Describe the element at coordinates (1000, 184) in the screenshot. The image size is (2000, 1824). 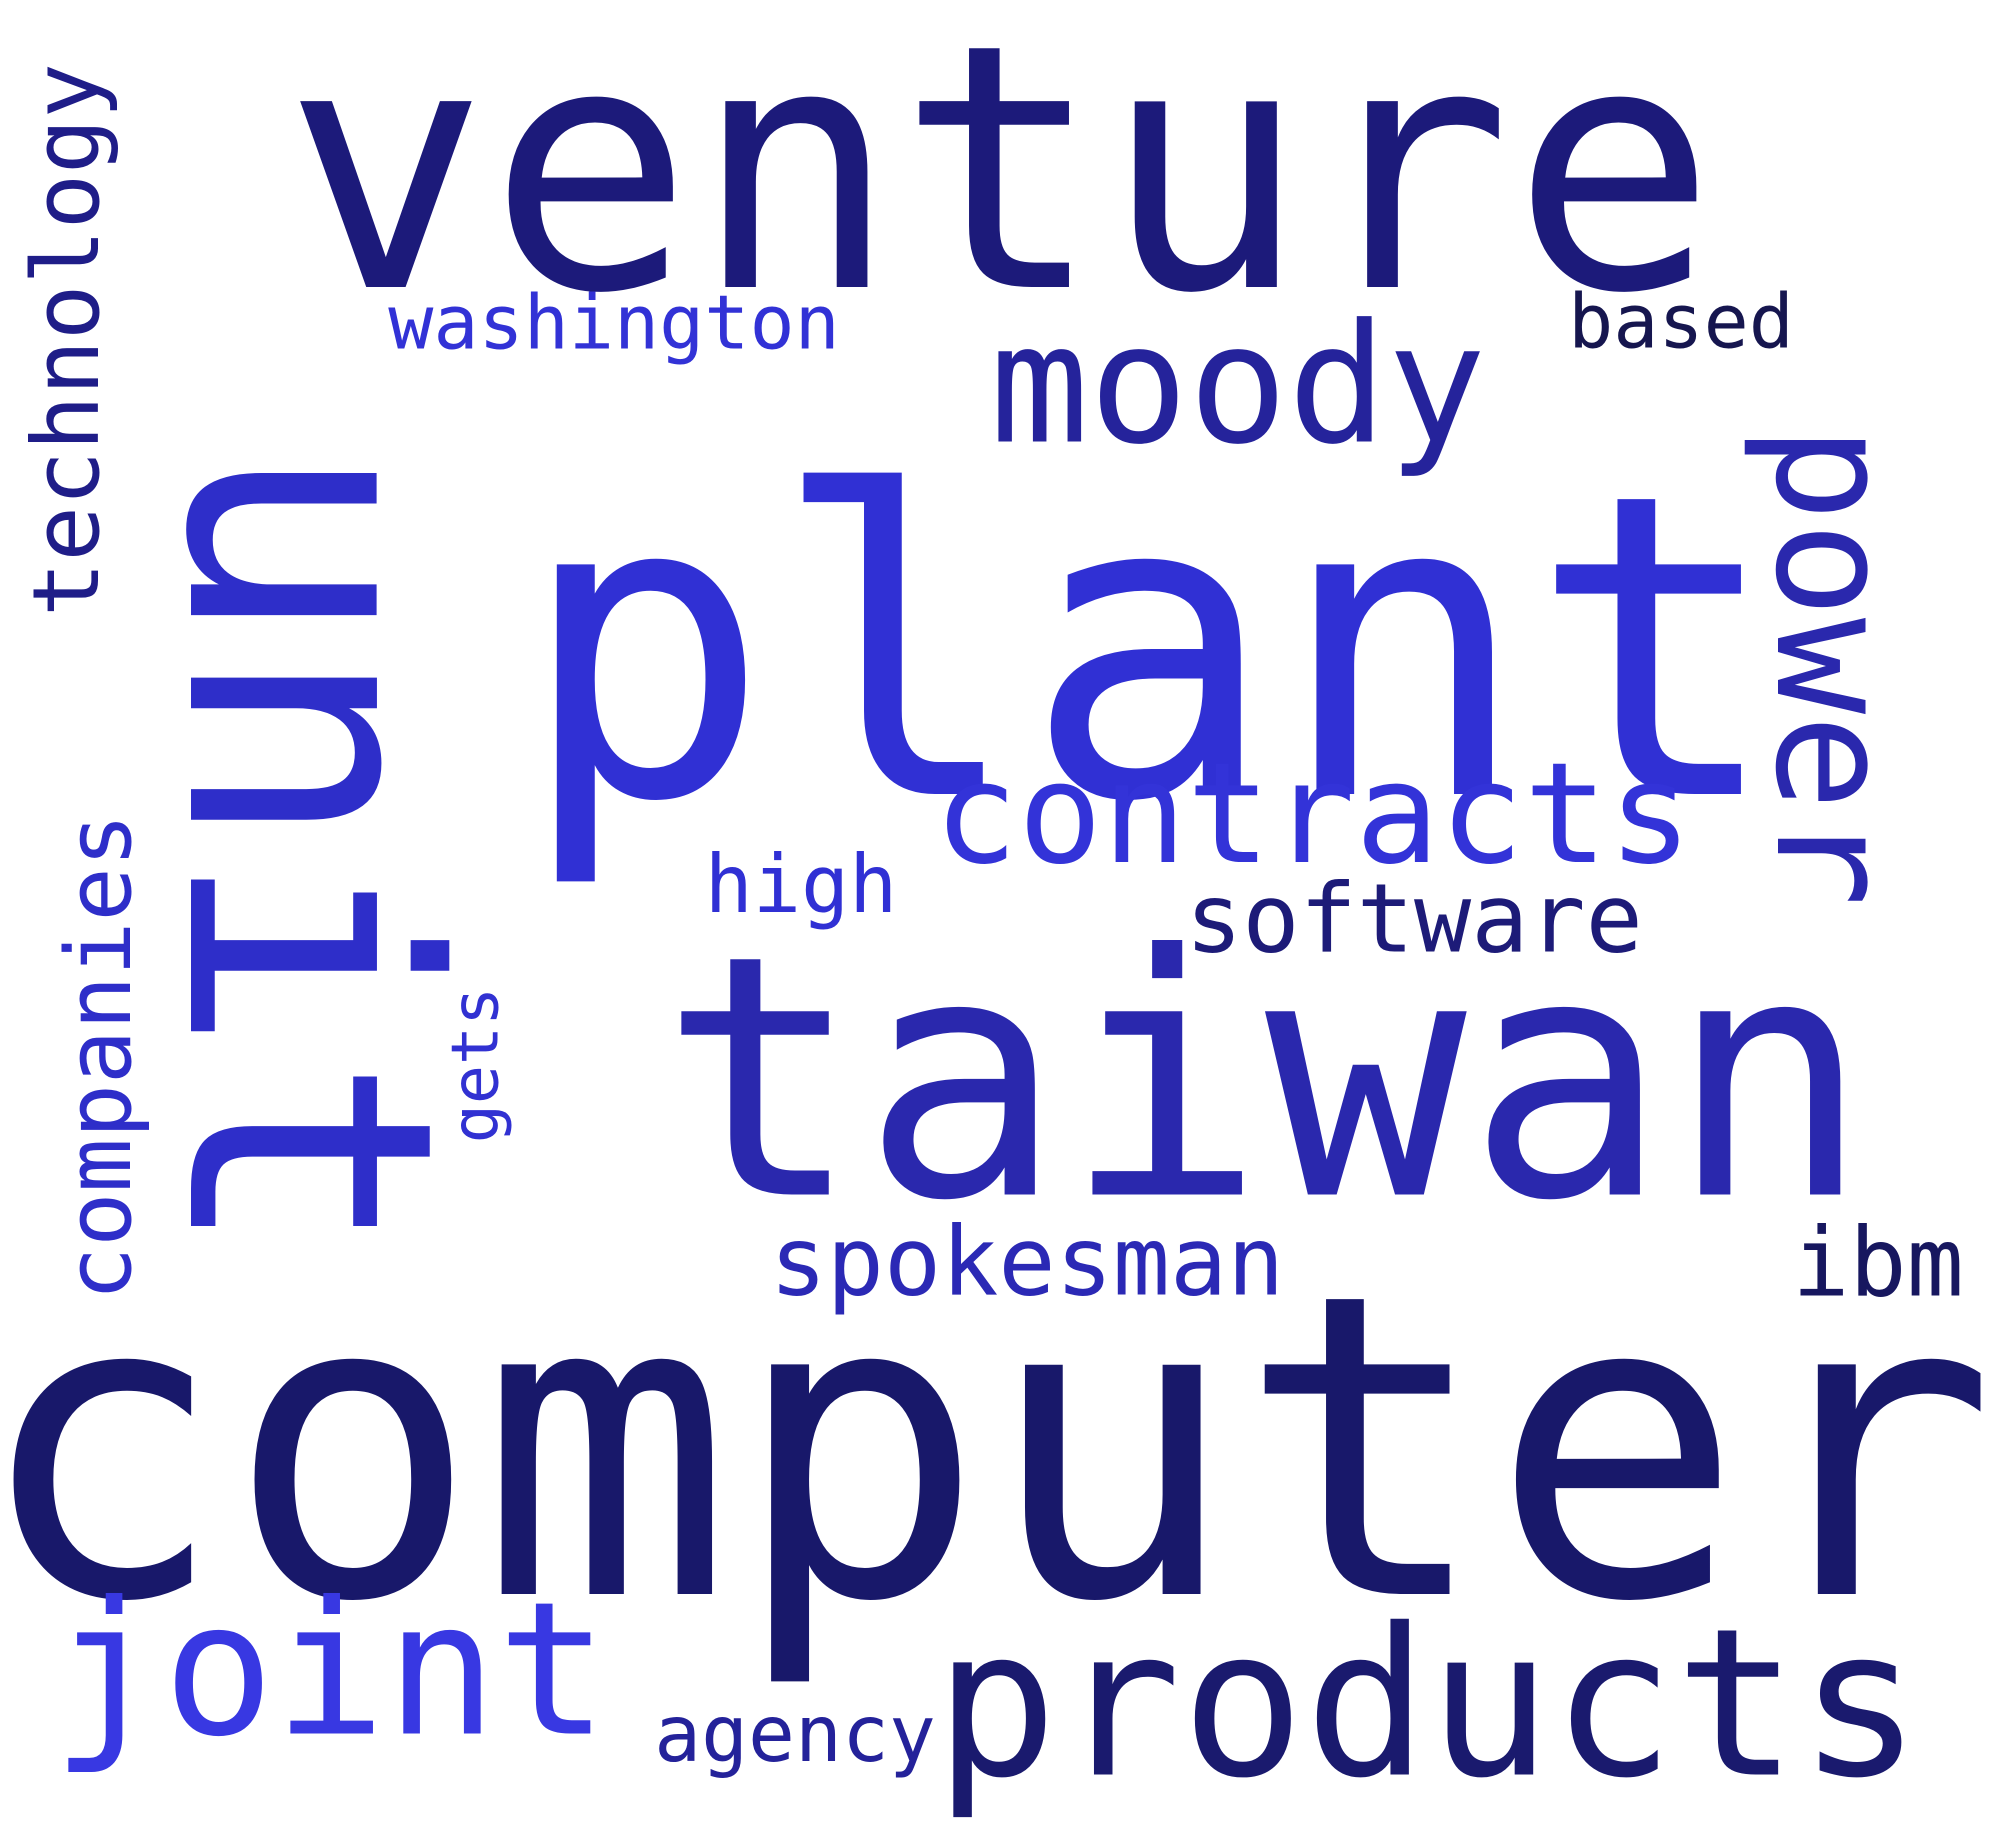
I see `word-venture: venture` at that location.